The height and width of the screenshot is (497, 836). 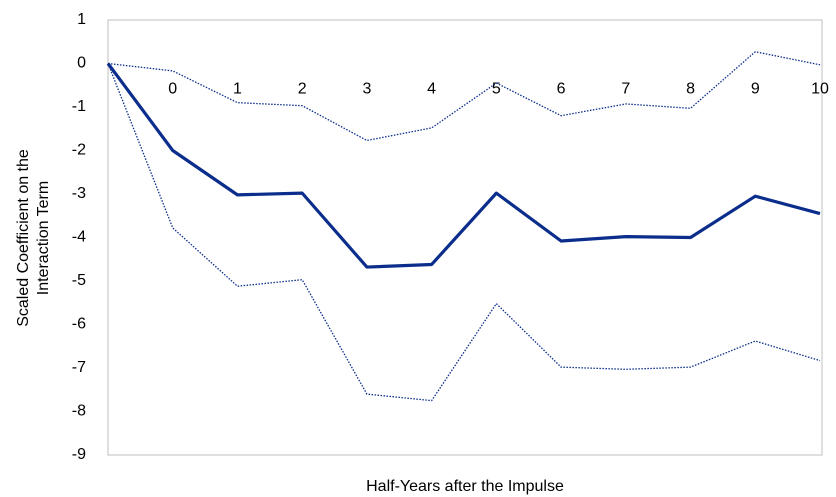 I want to click on x-tick-label: 10, so click(x=820, y=89).